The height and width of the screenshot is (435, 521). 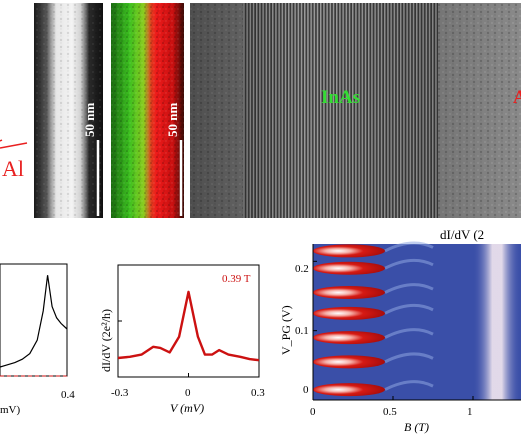 I want to click on eds-map: 50 nm, so click(x=147, y=110).